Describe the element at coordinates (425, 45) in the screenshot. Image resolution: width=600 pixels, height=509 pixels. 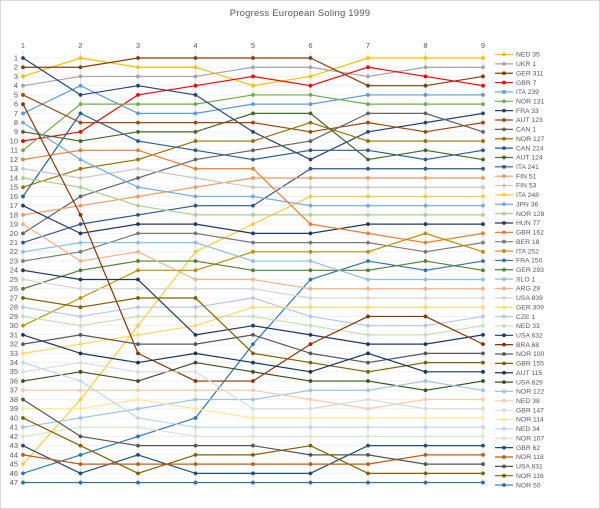
I see `x-axis-label: 8` at that location.